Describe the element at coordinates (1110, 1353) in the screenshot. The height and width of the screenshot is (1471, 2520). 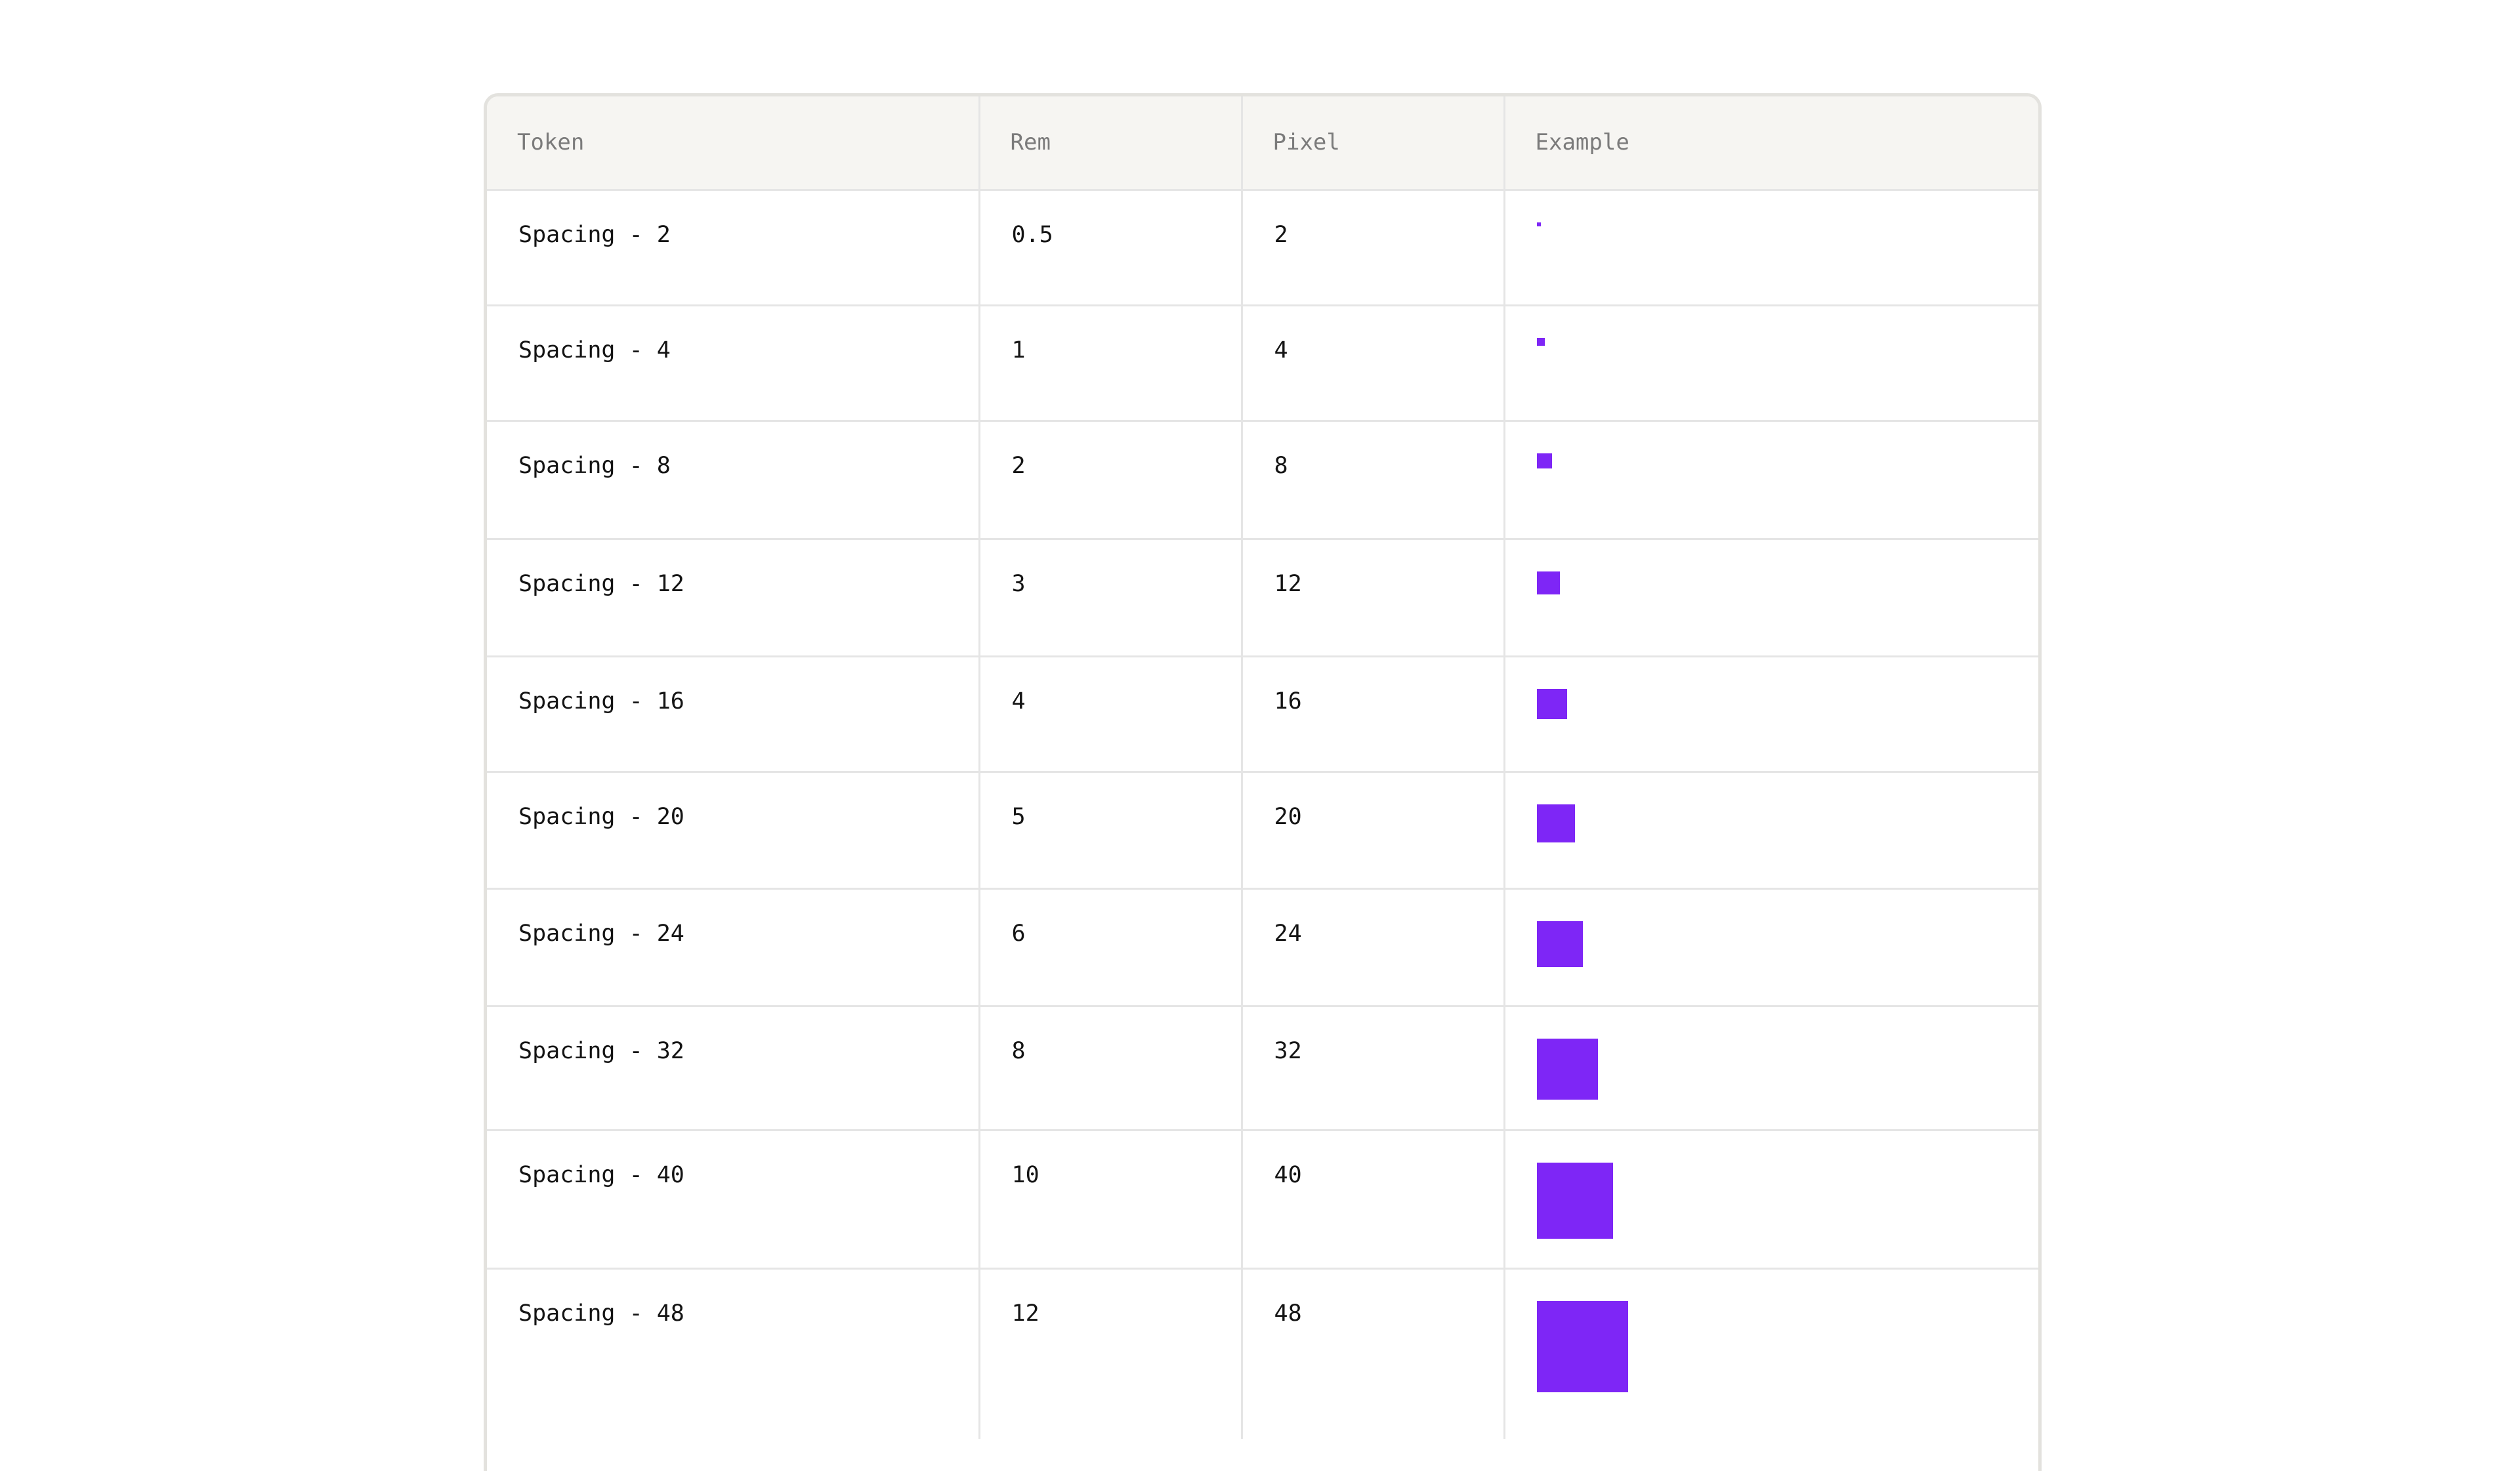
I see `rem-cell: 12` at that location.